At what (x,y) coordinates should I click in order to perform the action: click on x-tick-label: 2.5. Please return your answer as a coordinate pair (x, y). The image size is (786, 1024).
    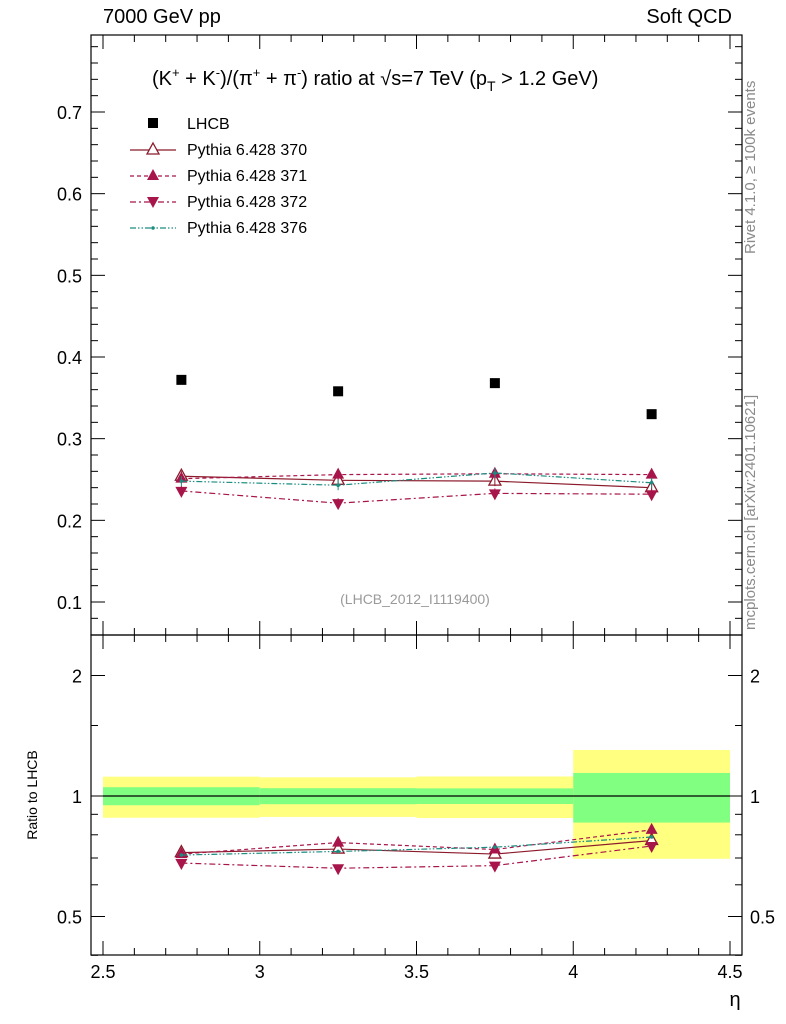
    Looking at the image, I should click on (102, 972).